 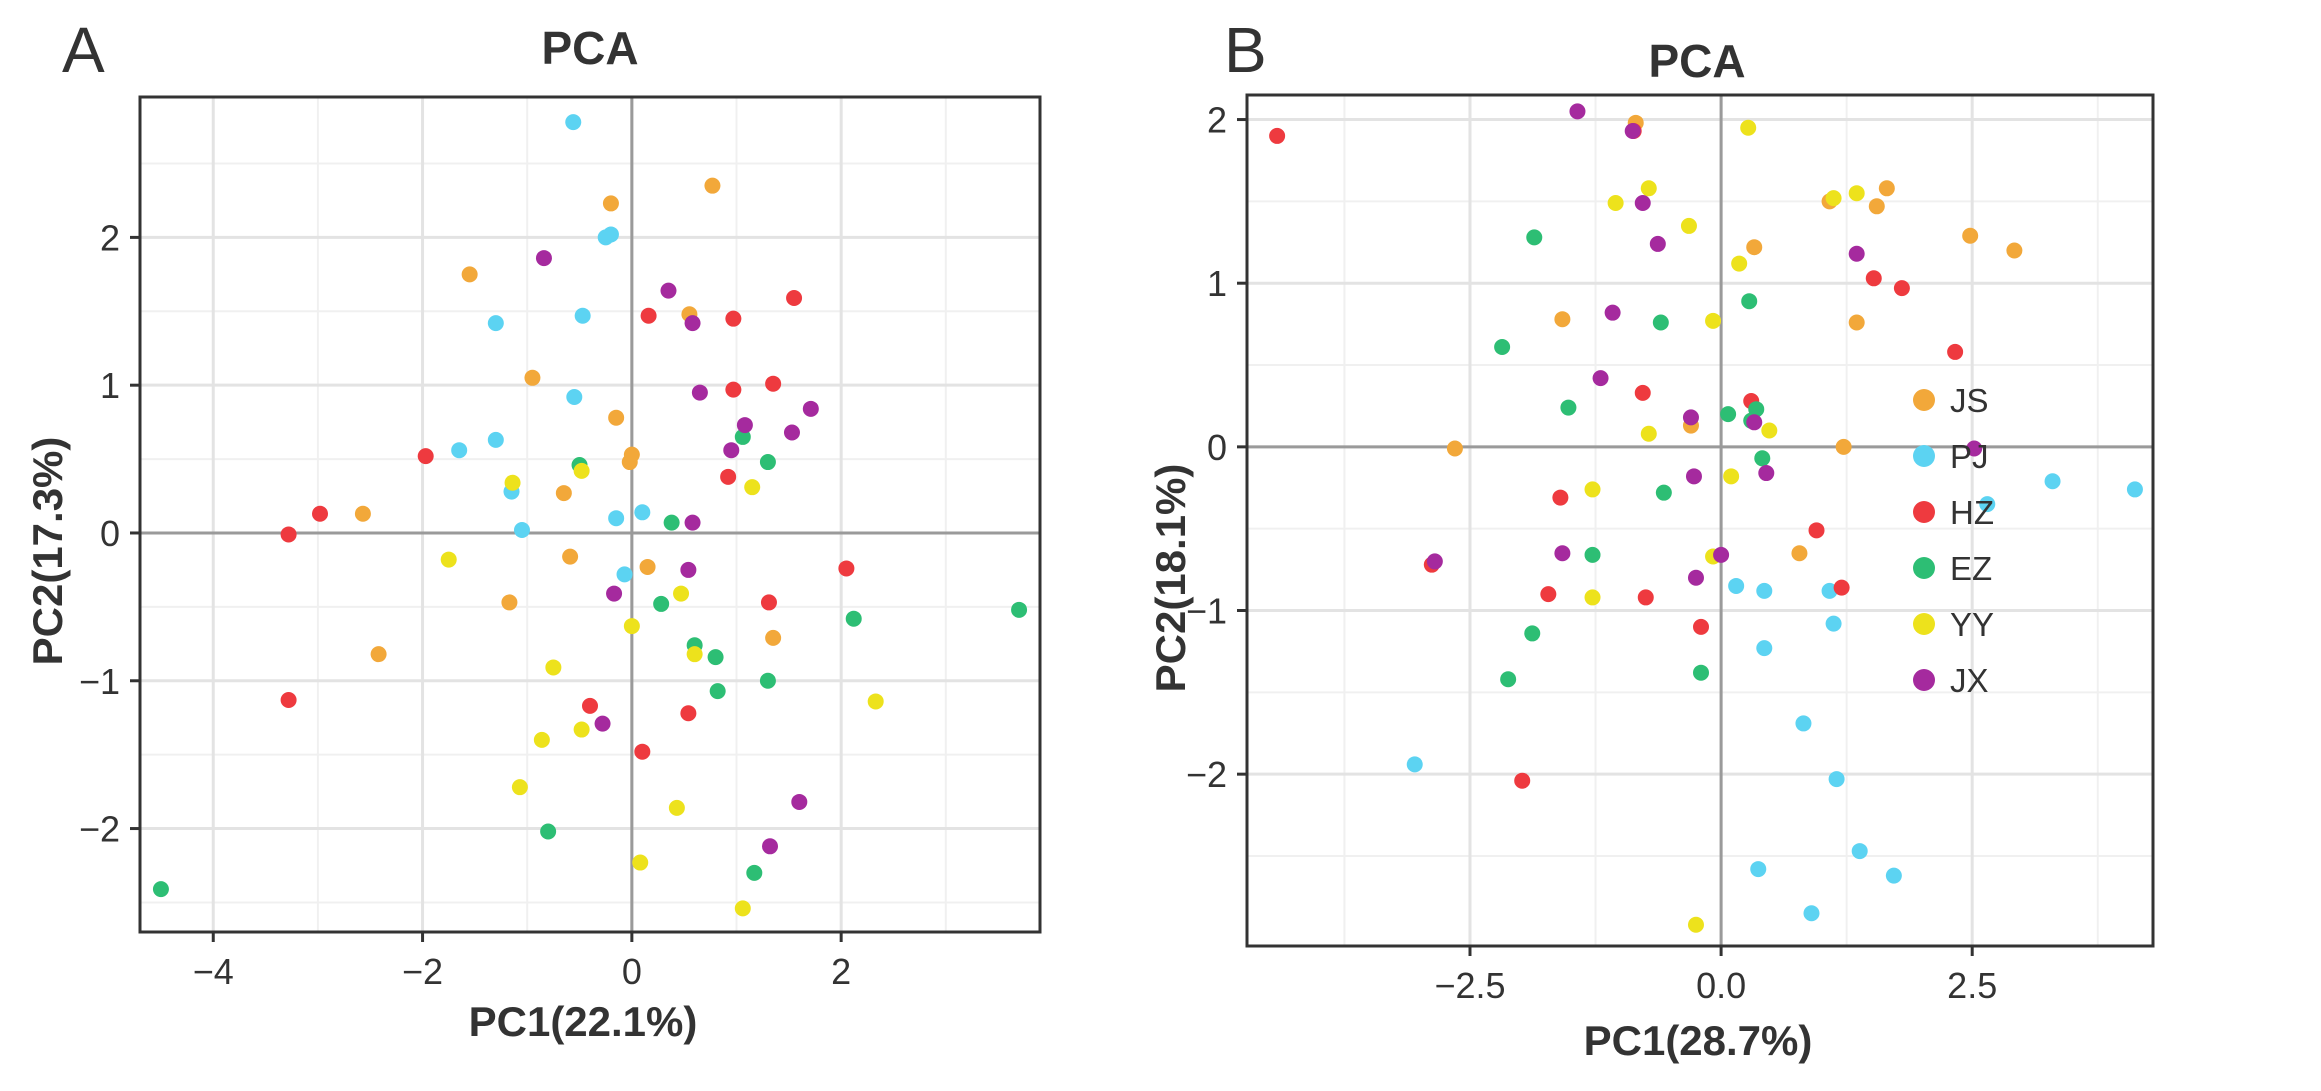 I want to click on legend-swatch-ez, so click(x=1924, y=568).